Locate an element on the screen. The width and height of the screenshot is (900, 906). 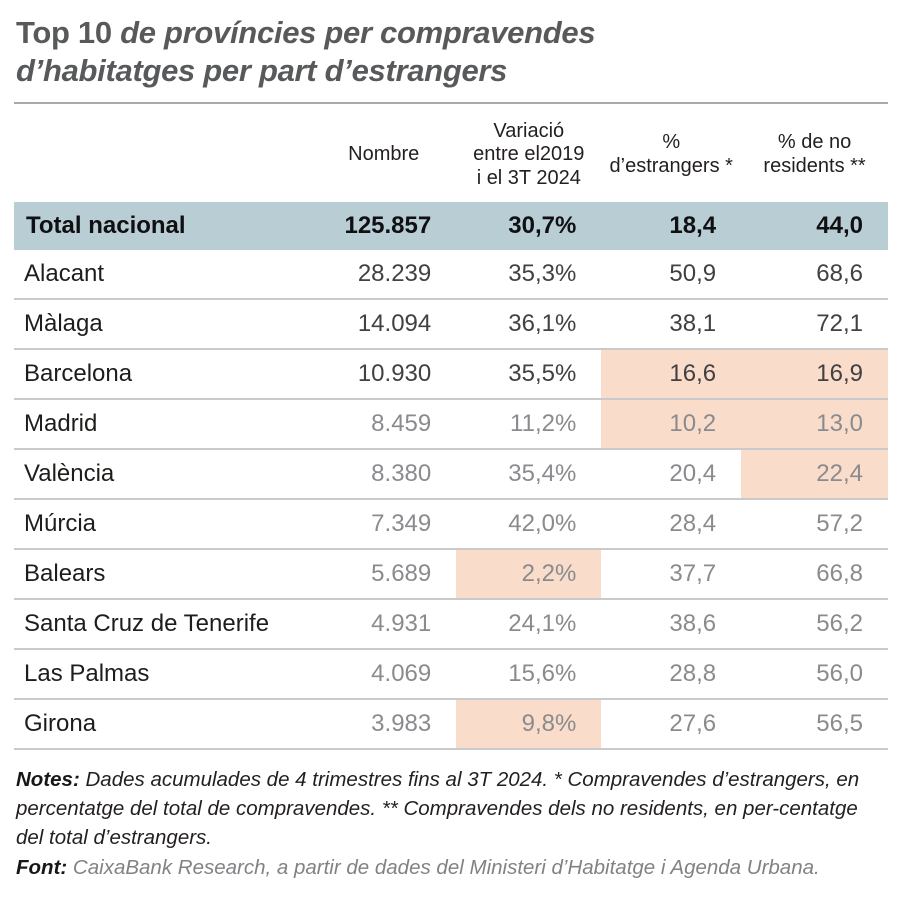
value-cell-nombre: 14.094 is located at coordinates (394, 324).